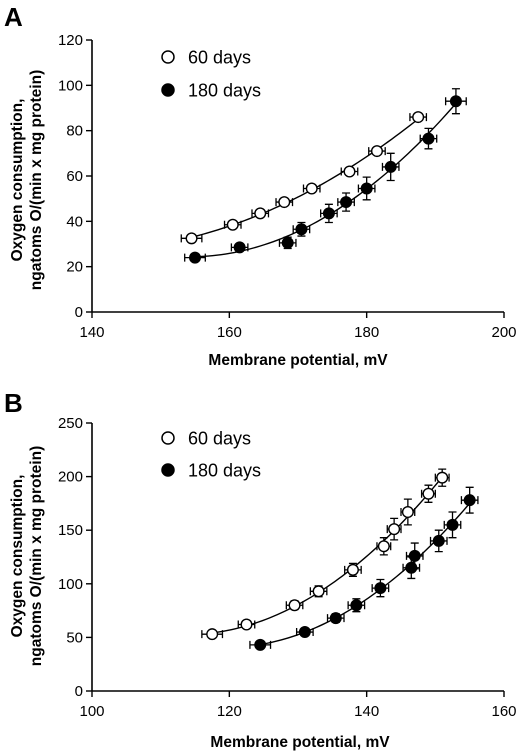  Describe the element at coordinates (70, 85) in the screenshot. I see `panel-a-y-tick-label: 100` at that location.